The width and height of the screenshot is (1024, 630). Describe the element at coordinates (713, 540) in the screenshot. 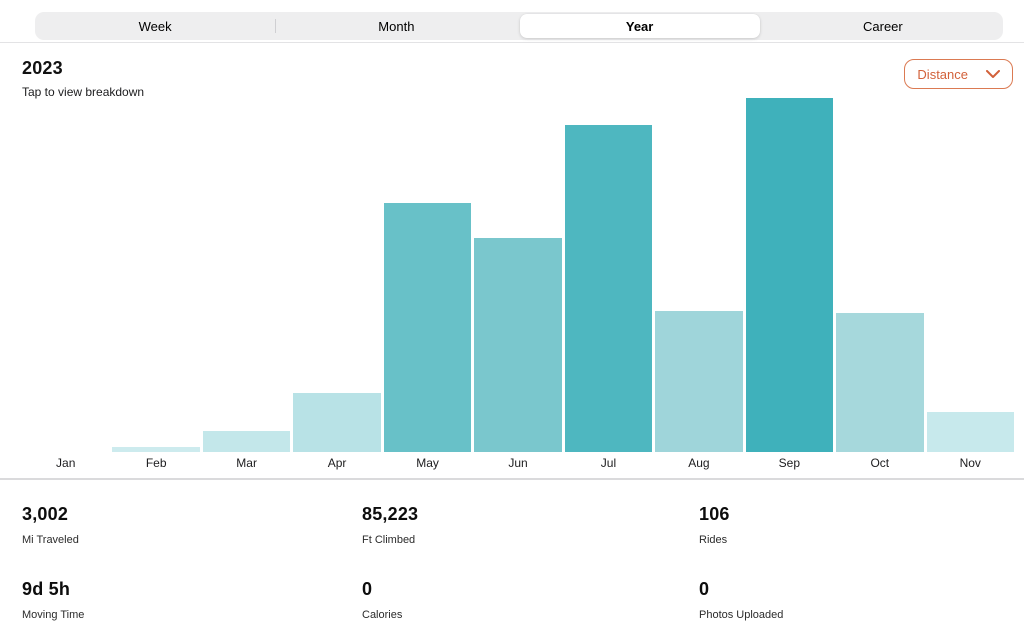

I see `stat-label: Rides` at that location.